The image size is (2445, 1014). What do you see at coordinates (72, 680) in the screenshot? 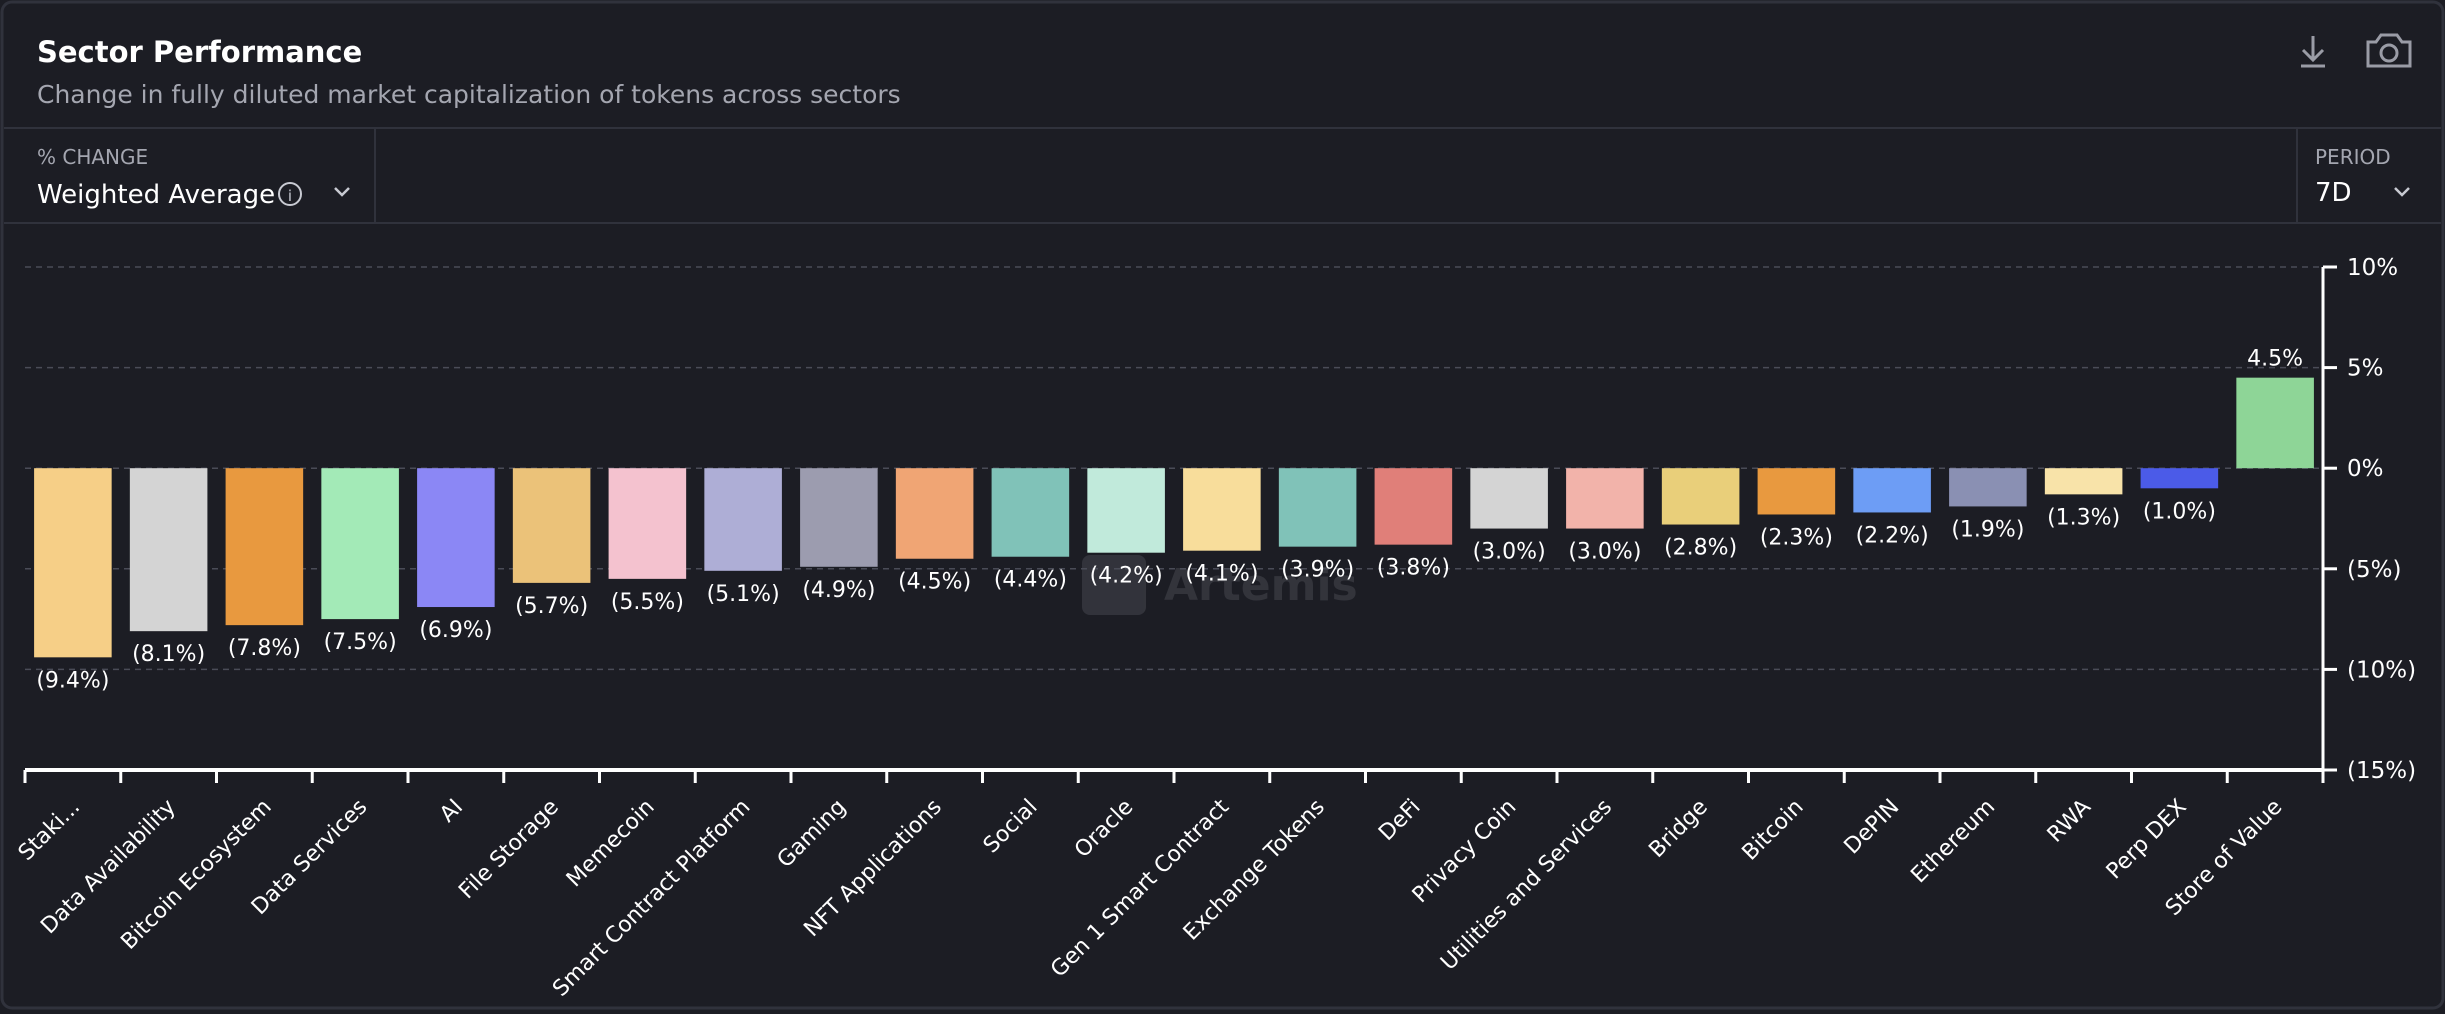
I see `value-label: (9.4%)` at bounding box center [72, 680].